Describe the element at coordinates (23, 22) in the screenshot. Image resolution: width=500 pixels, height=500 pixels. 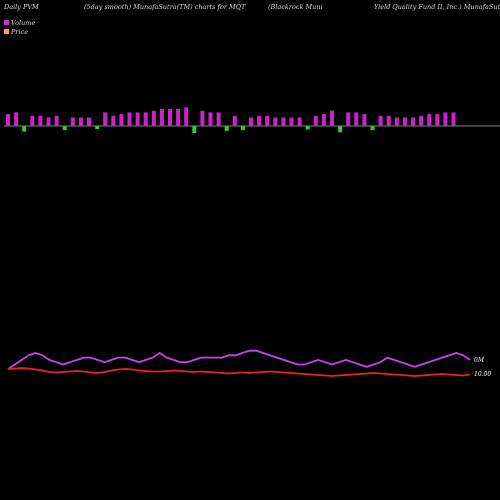
I see `legend-label-volume: Volume` at that location.